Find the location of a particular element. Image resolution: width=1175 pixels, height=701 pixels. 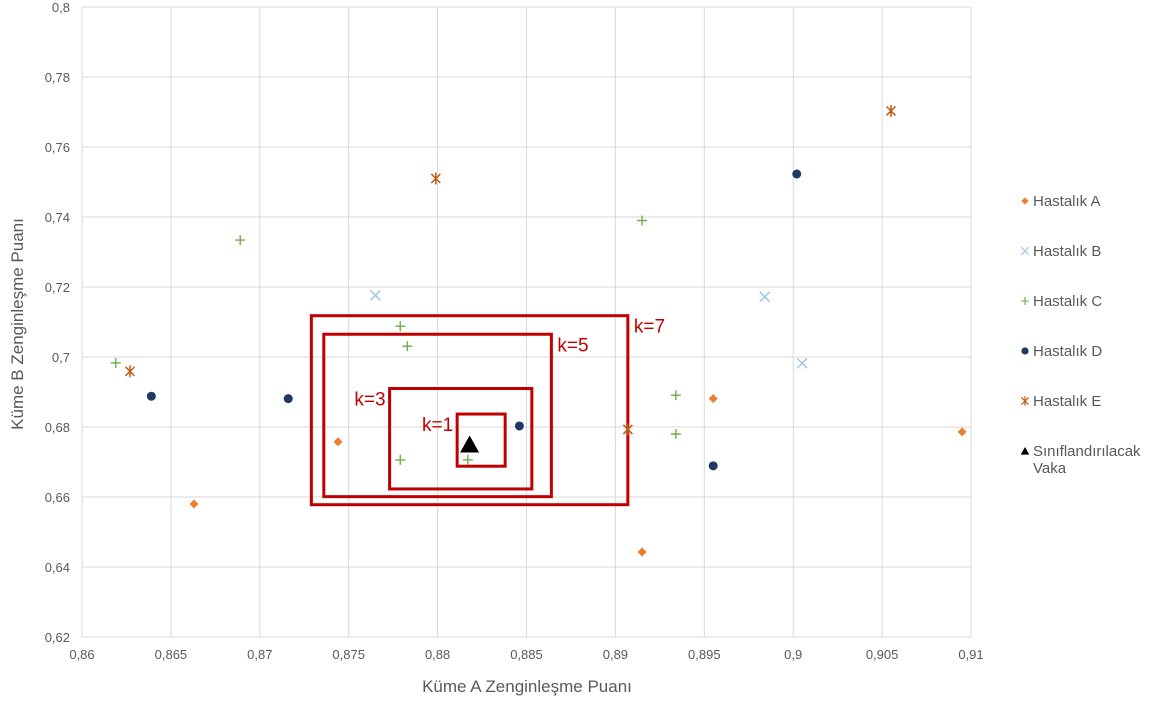

legend-item: Hastalık C is located at coordinates (1061, 301).